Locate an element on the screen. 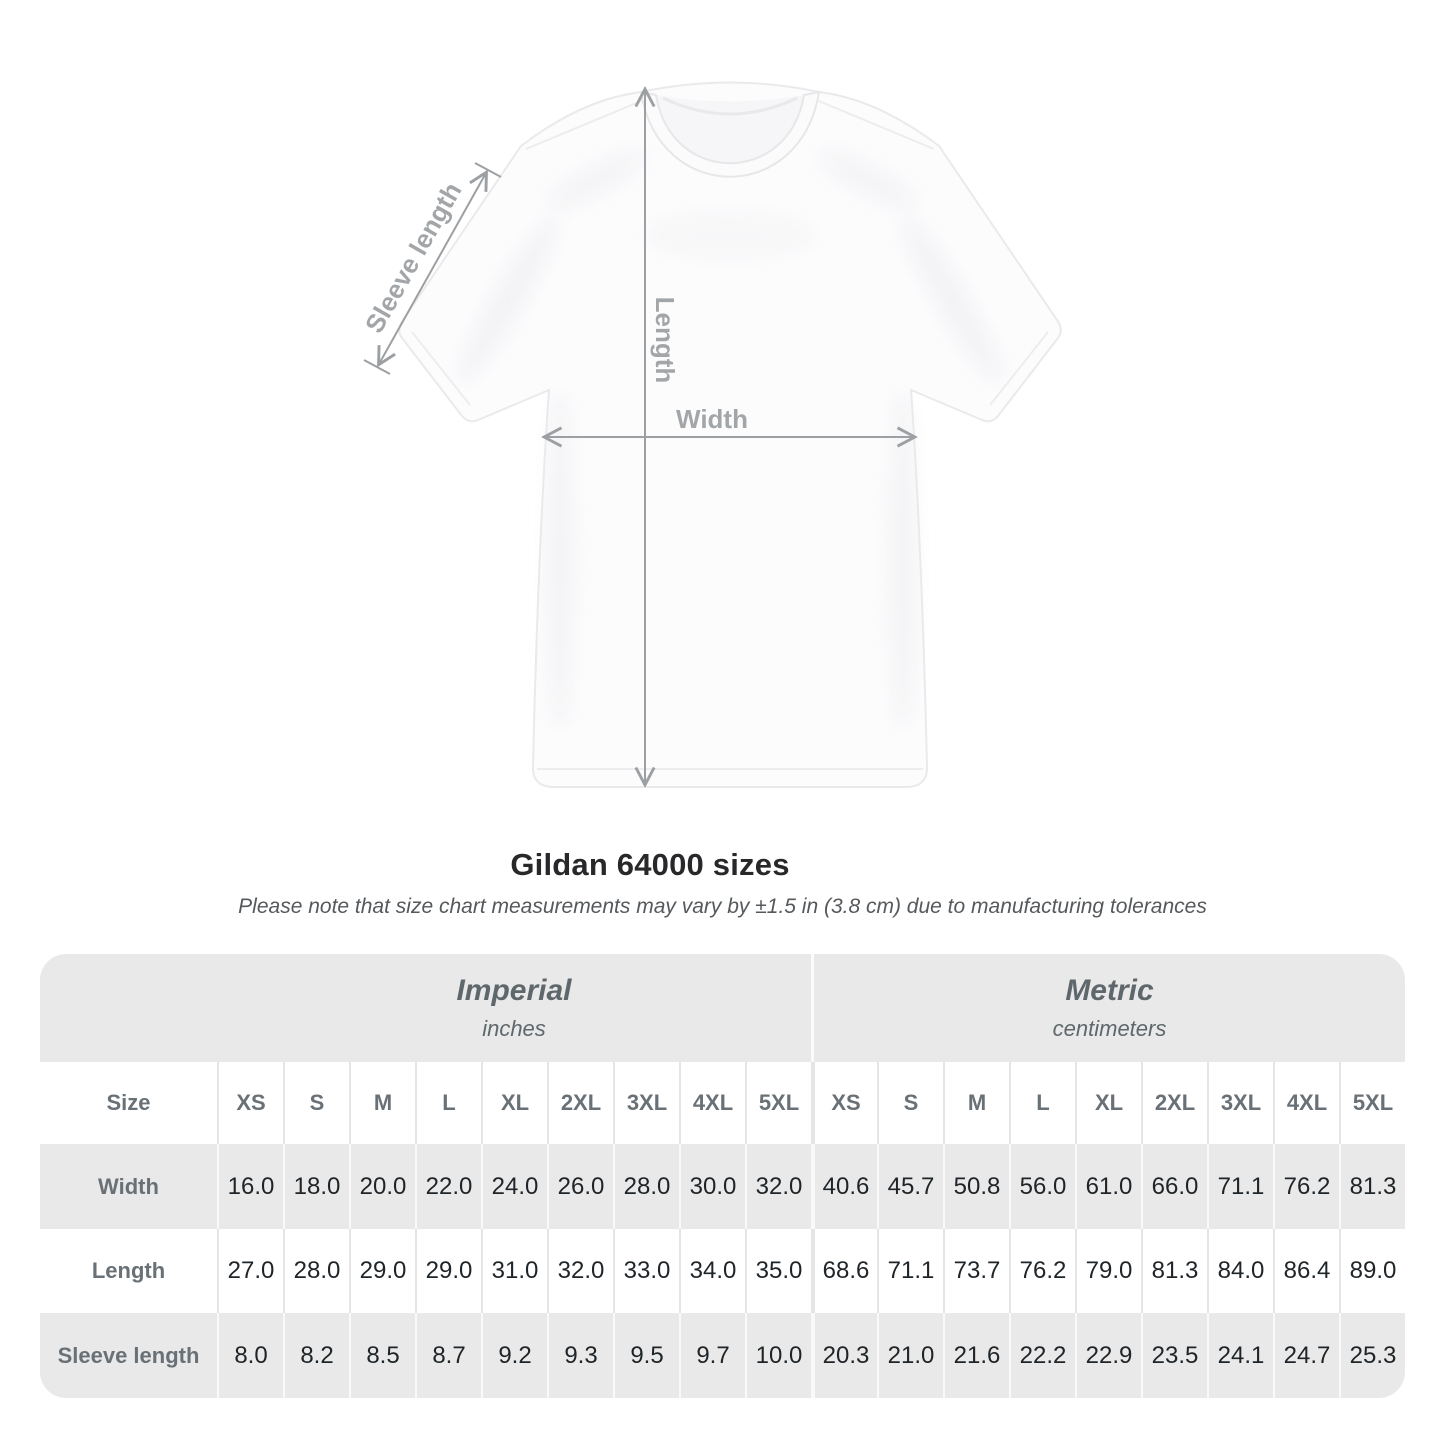  row-label-width: Width is located at coordinates (128, 1186).